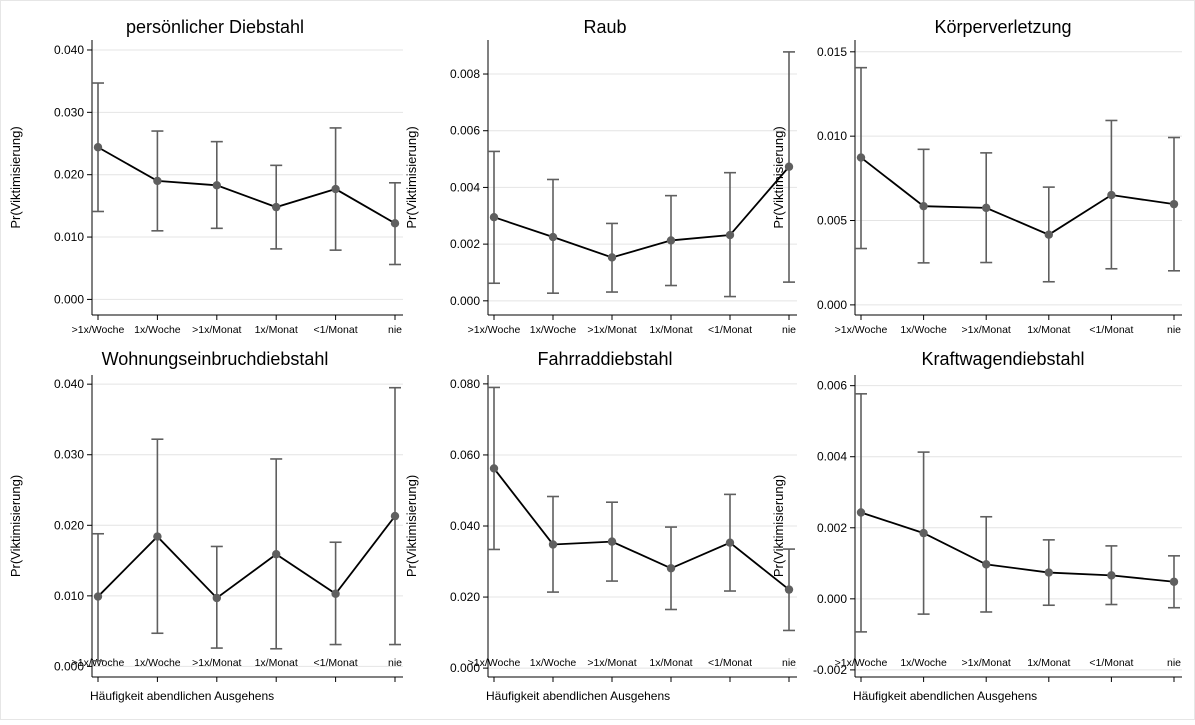  What do you see at coordinates (465, 384) in the screenshot?
I see `y-tick-label: 0.080` at bounding box center [465, 384].